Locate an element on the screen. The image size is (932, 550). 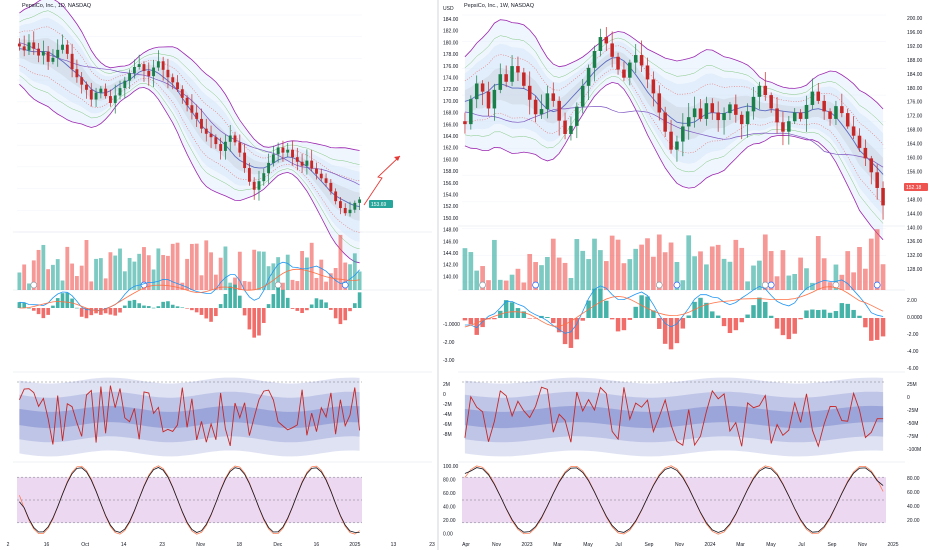
price-tick-right: 168.00 is located at coordinates (915, 131).